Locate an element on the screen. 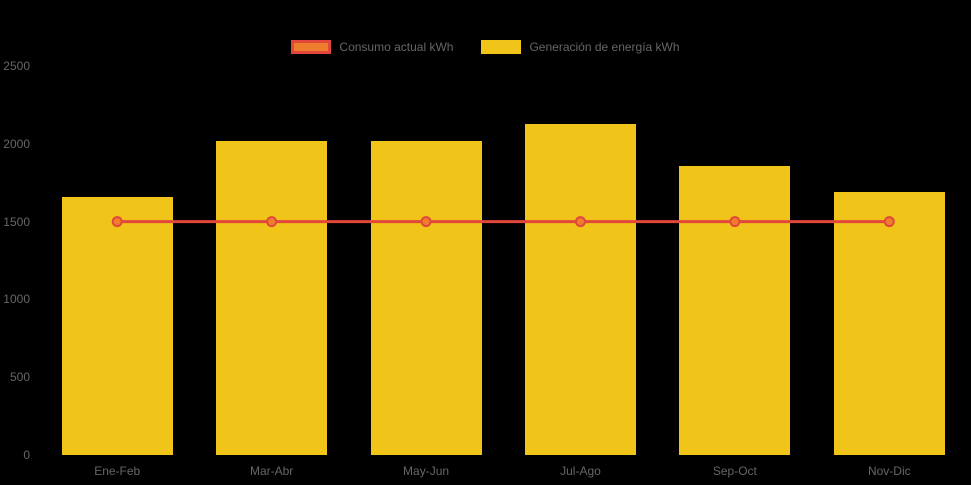 The image size is (971, 485). y-axis-tick-label: 1000 is located at coordinates (16, 299).